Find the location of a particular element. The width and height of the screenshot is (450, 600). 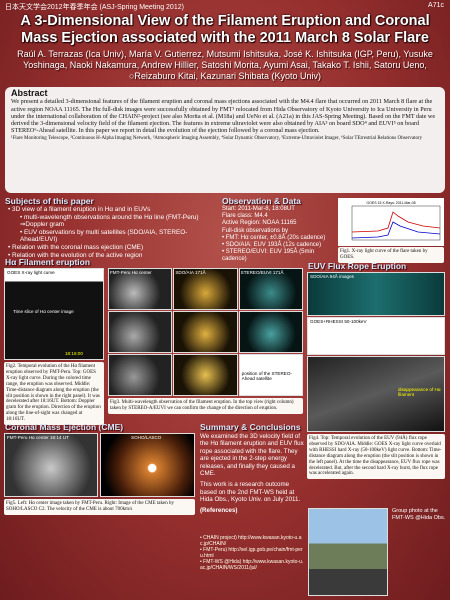

panel-label: SOHO/LASCO is located at coordinates (146, 437).